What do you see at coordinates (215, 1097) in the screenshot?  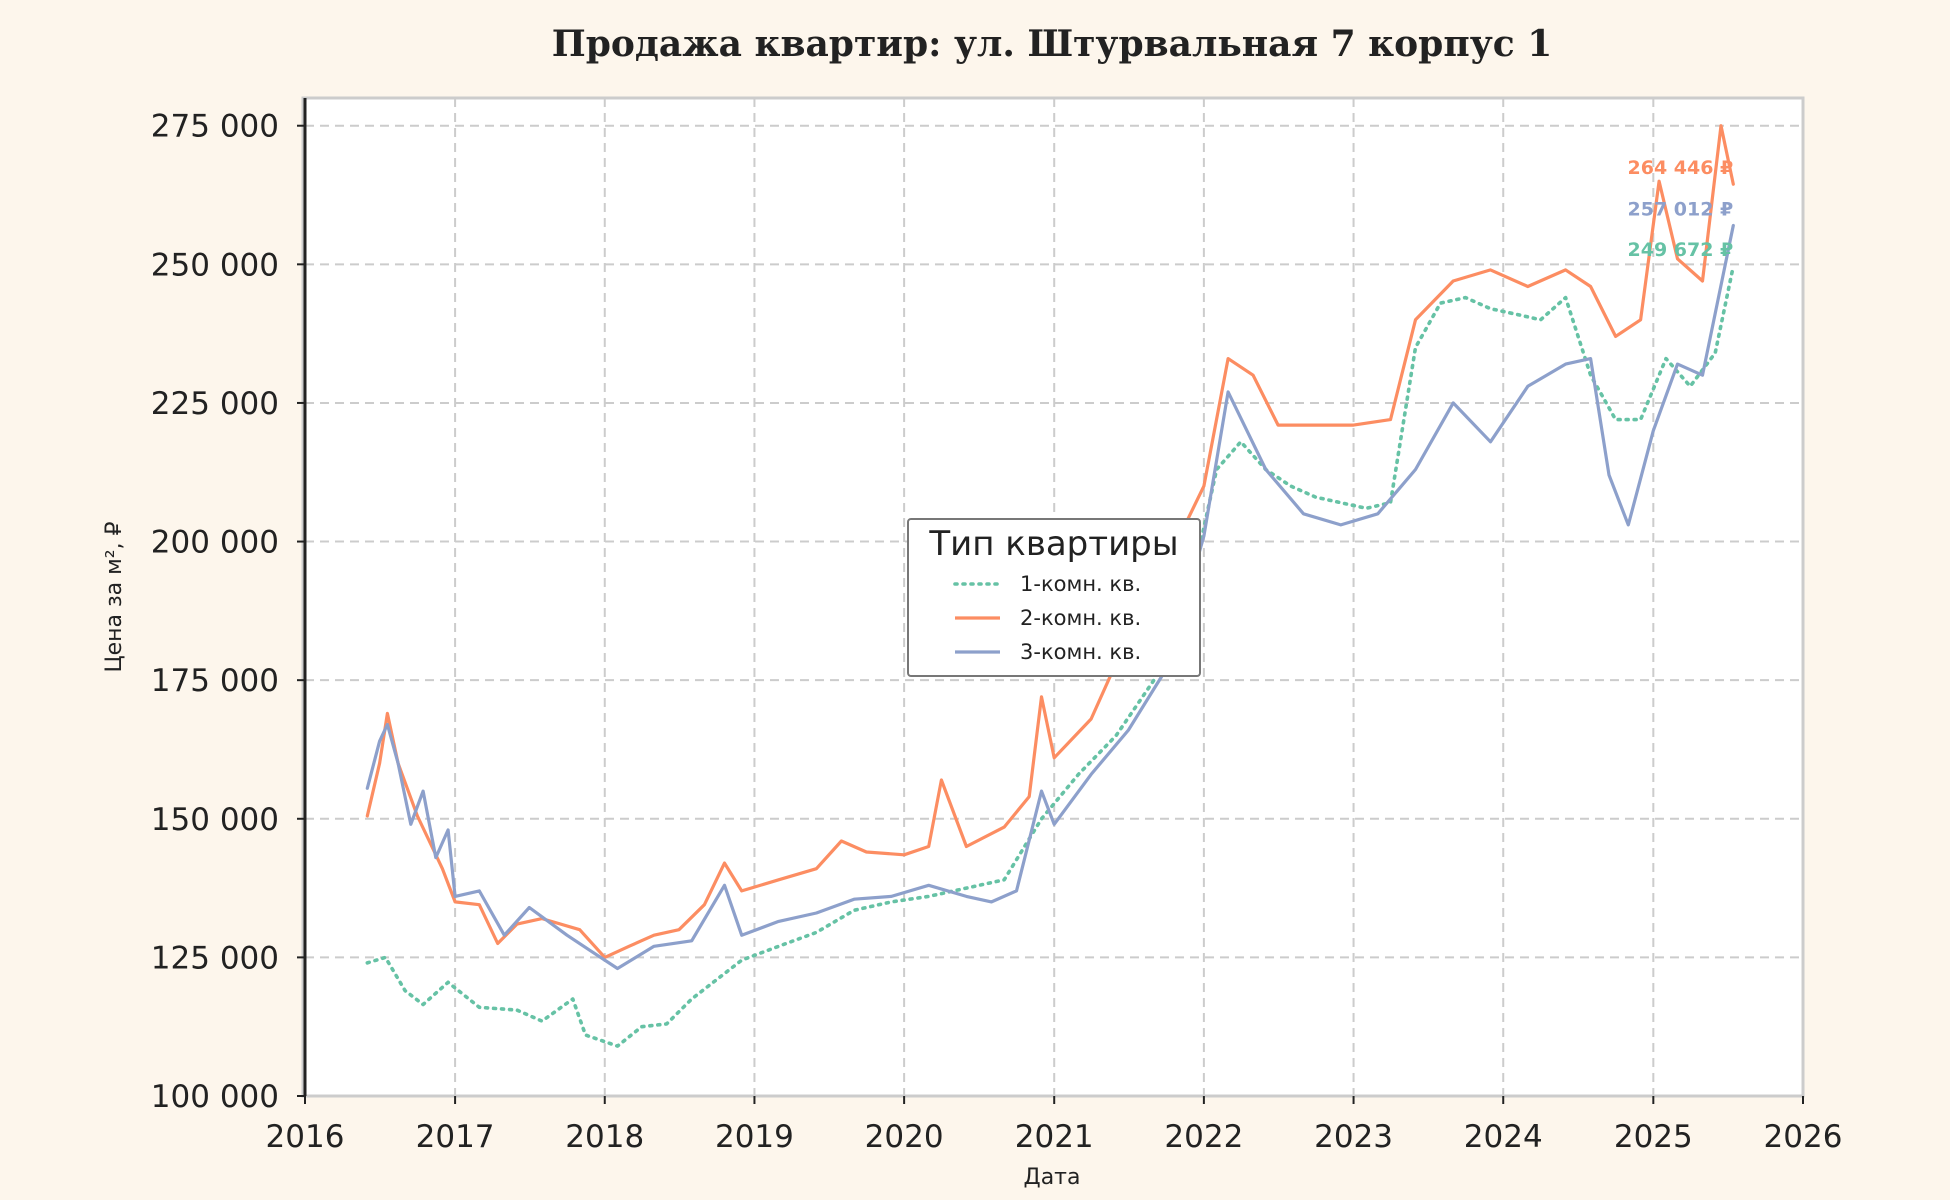 I see `y-tick-label: 100 000` at bounding box center [215, 1097].